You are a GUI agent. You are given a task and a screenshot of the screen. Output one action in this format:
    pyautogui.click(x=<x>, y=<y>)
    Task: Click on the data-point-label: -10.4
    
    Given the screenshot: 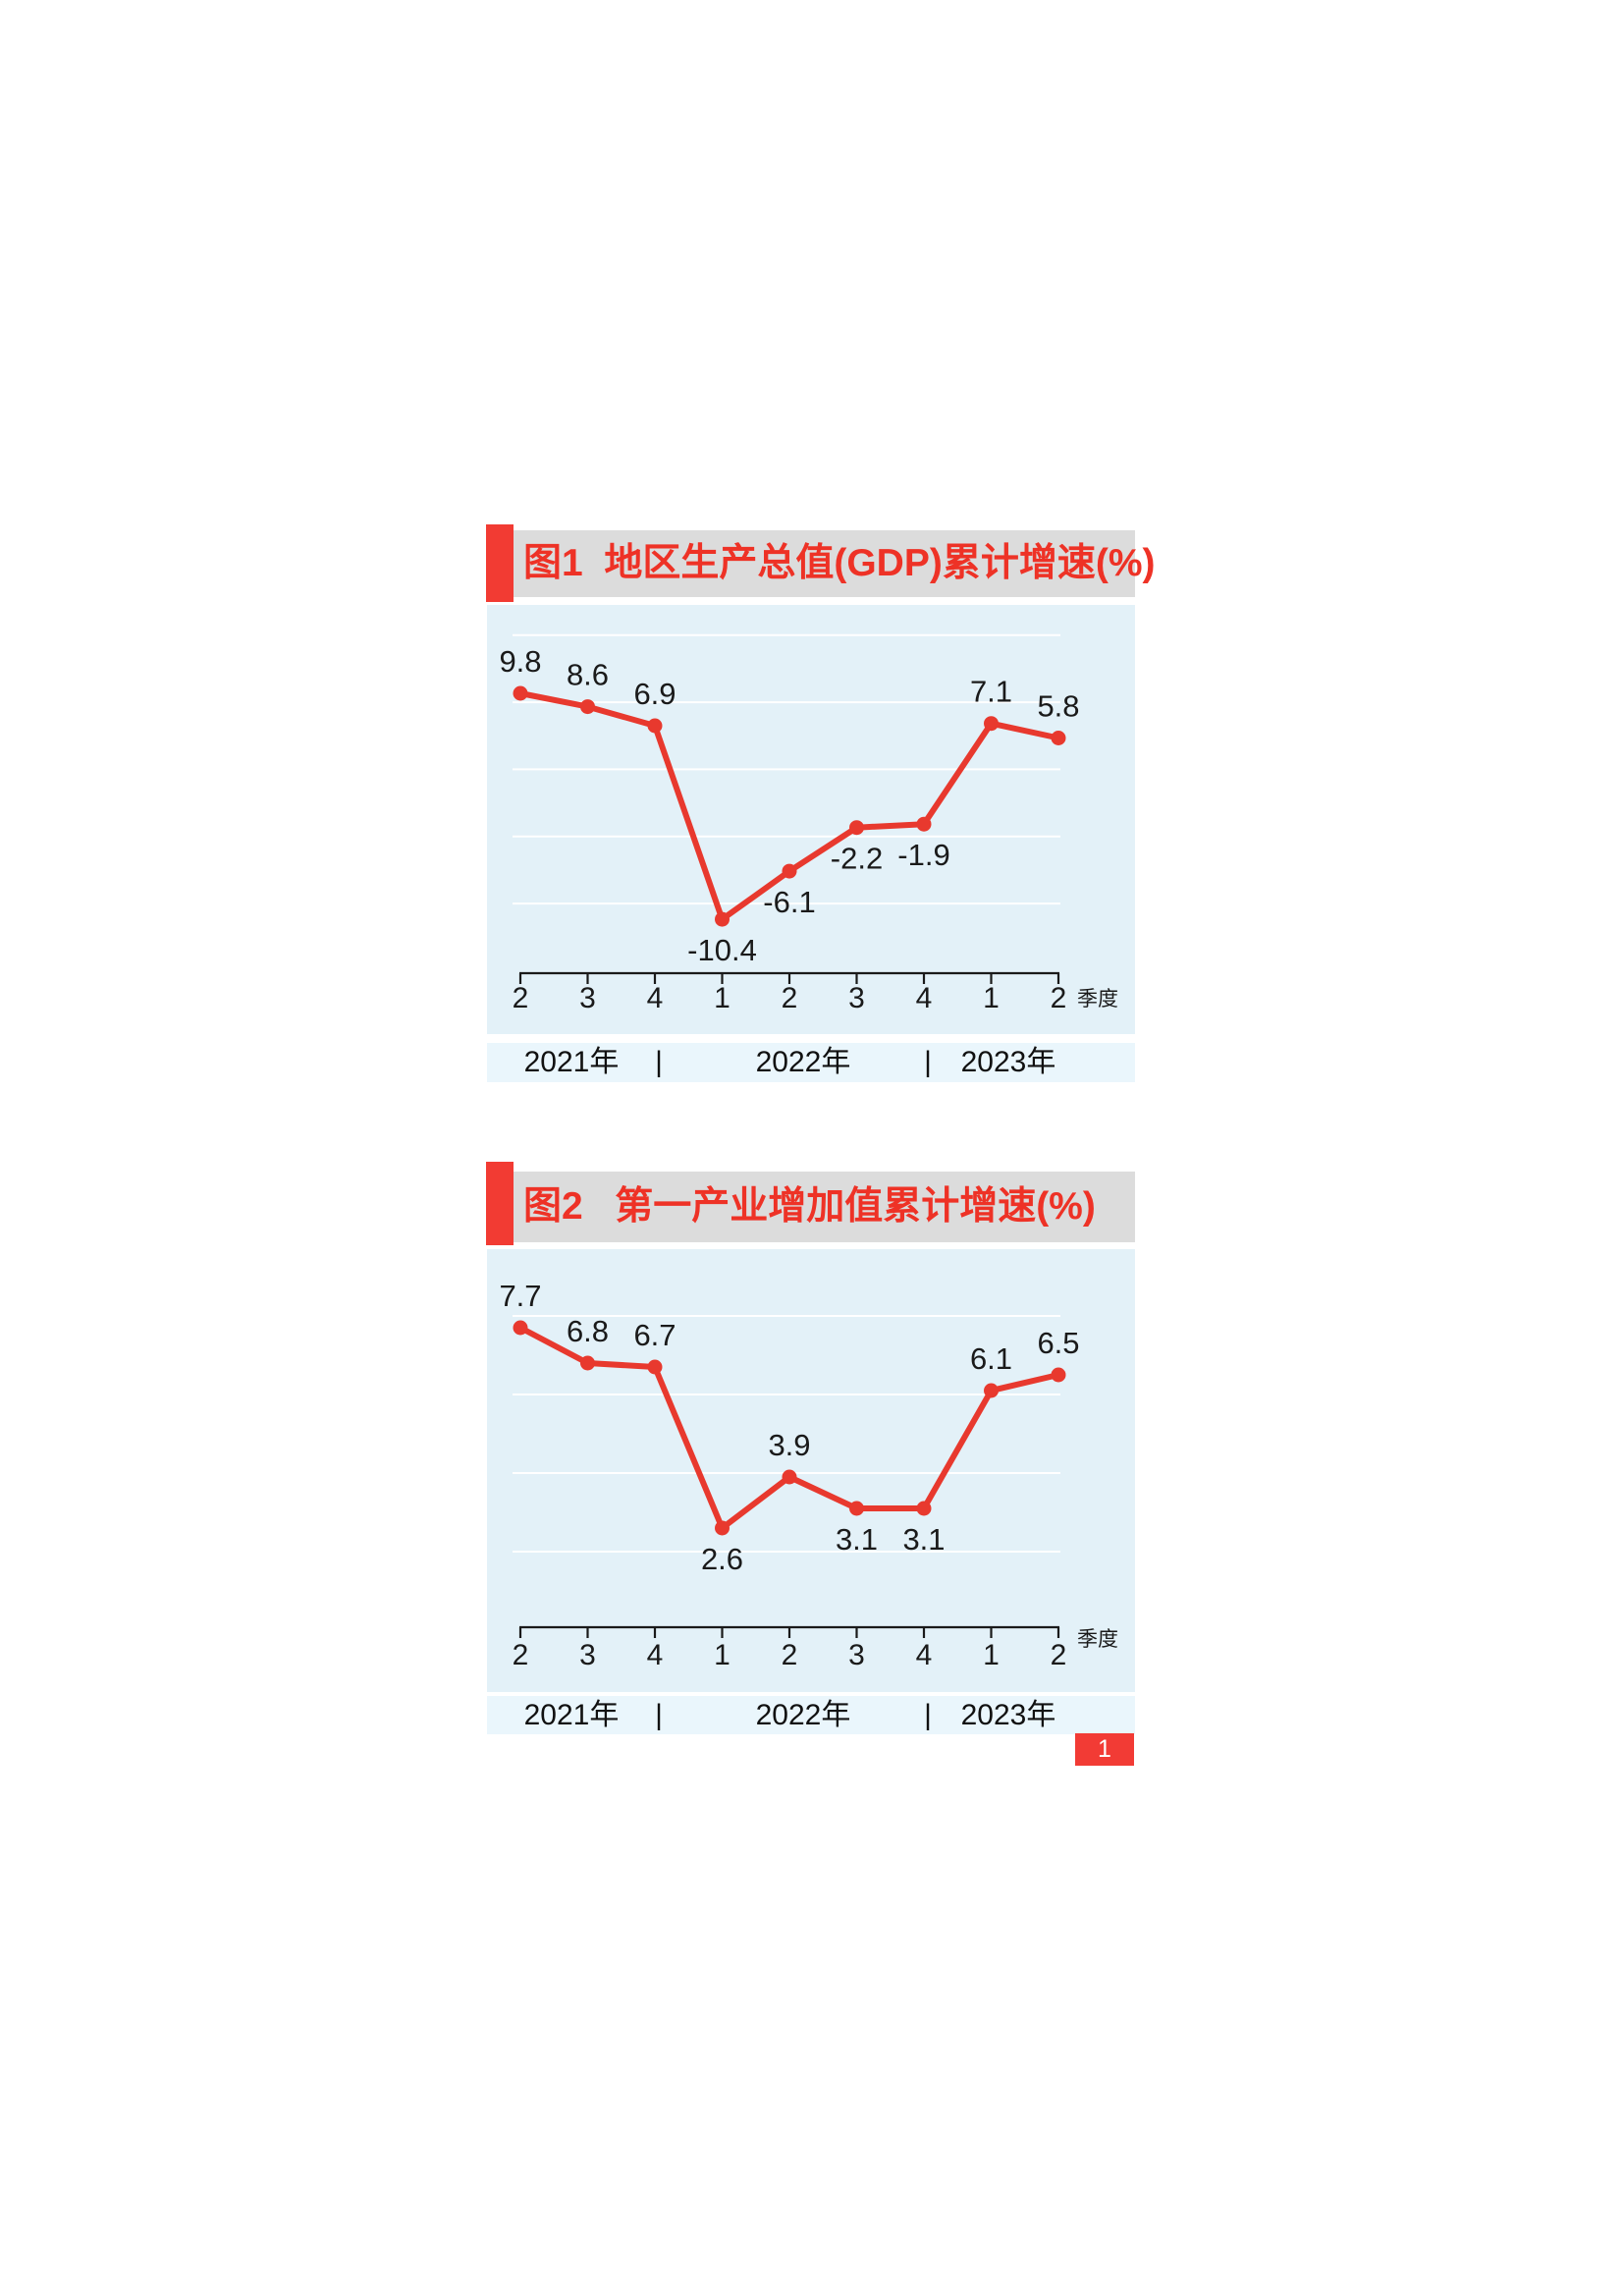 What is the action you would take?
    pyautogui.click(x=722, y=950)
    